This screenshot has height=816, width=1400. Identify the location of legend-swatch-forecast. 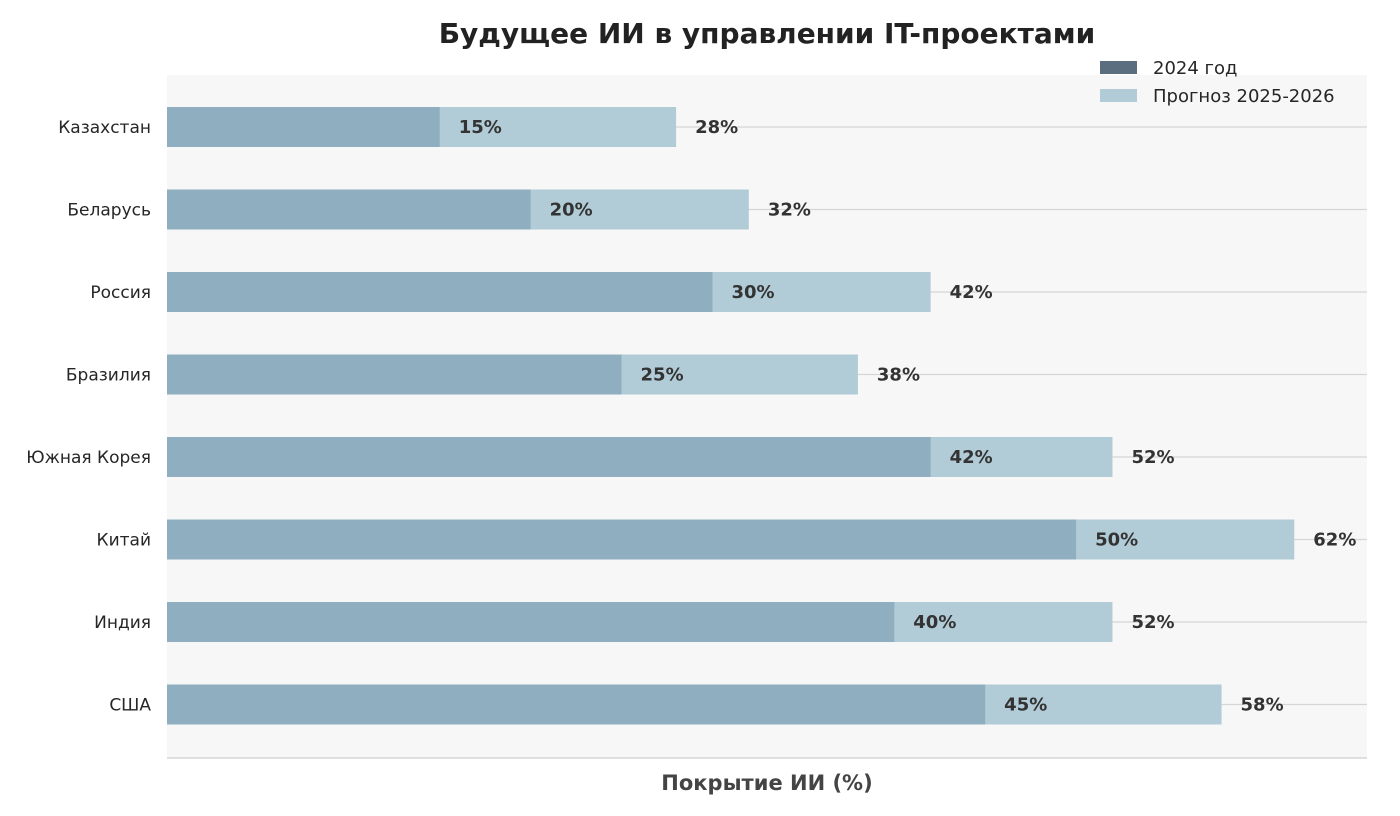
(1118, 95).